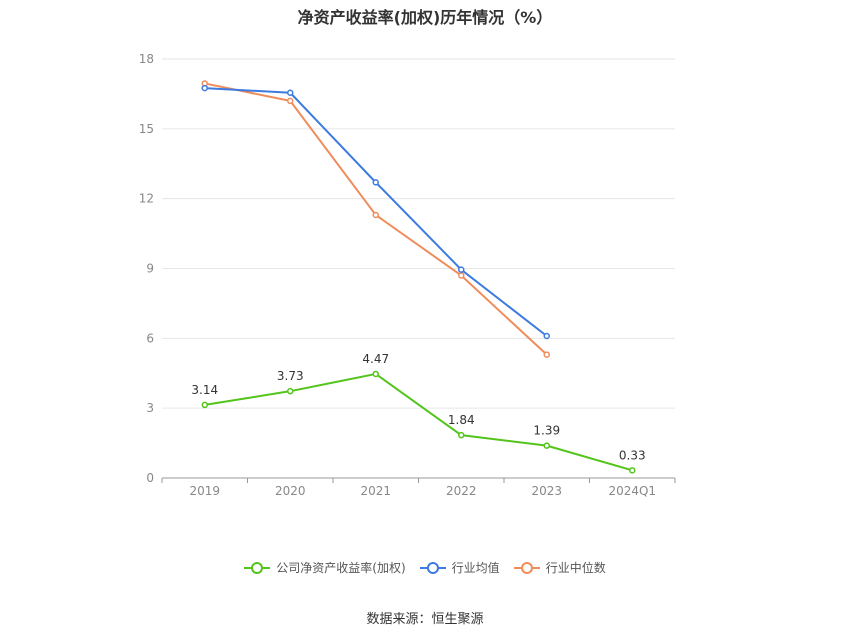 Image resolution: width=850 pixels, height=637 pixels. I want to click on legend-swatch-industry-median, so click(526, 567).